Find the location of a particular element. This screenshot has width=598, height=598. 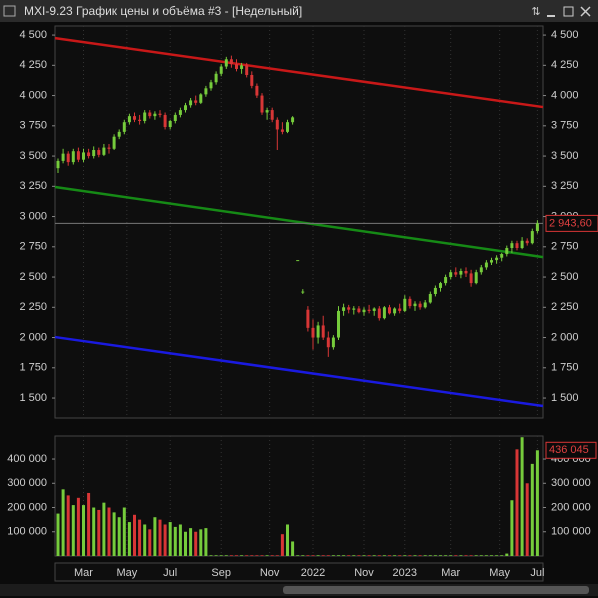

y-tick-label: 4 250 is located at coordinates (565, 65).